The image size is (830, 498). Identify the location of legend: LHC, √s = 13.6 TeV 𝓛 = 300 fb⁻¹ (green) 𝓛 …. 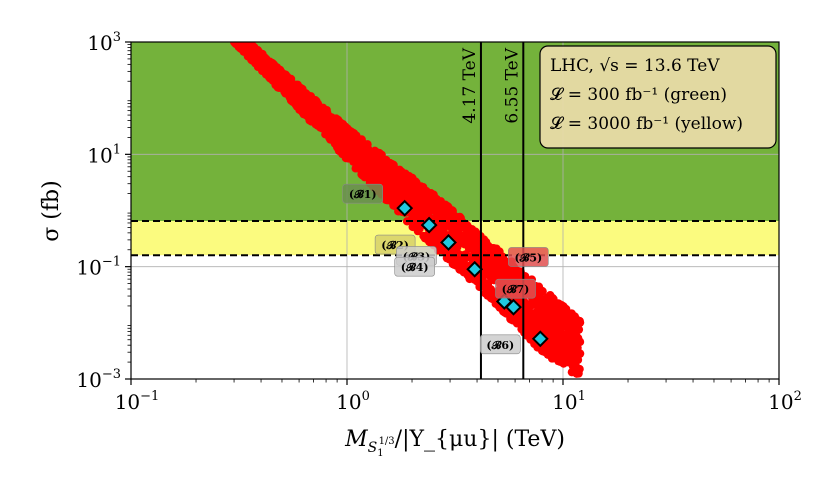
(658, 97).